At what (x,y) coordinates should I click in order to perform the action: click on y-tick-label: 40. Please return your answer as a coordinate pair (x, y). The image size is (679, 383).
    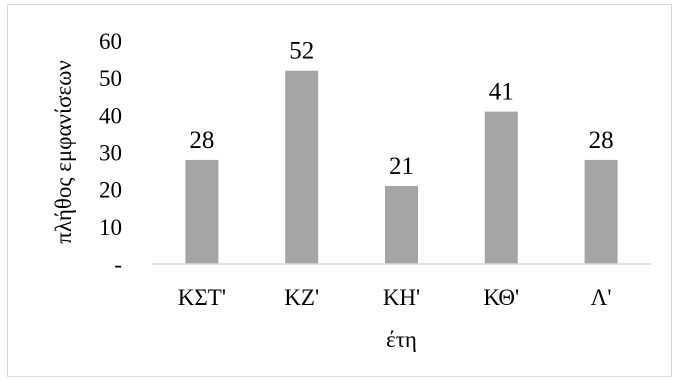
    Looking at the image, I should click on (110, 115).